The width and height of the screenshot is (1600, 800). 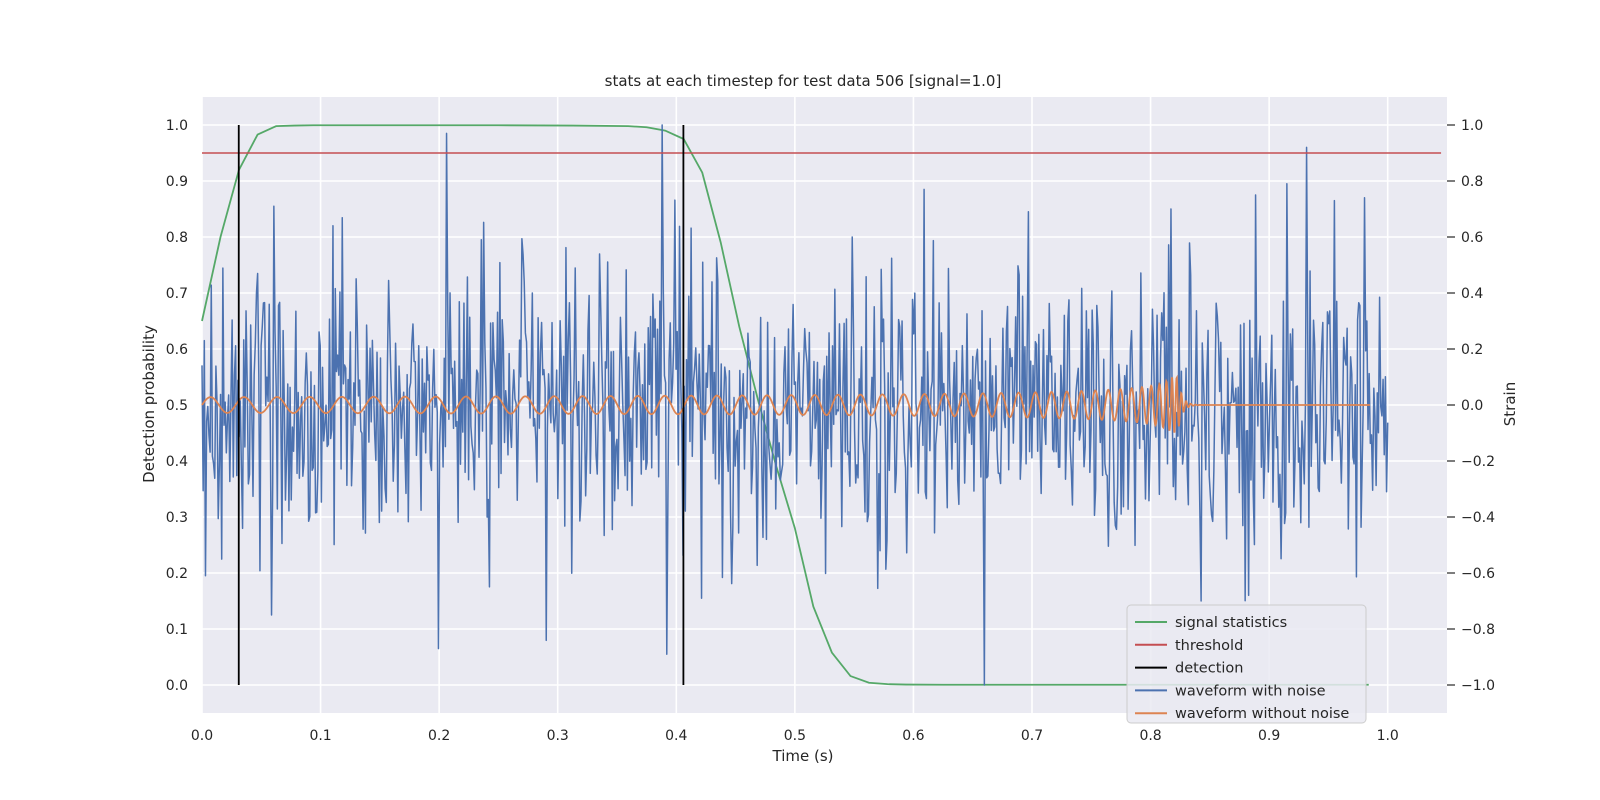 I want to click on legend-label: waveform with noise, so click(x=1250, y=691).